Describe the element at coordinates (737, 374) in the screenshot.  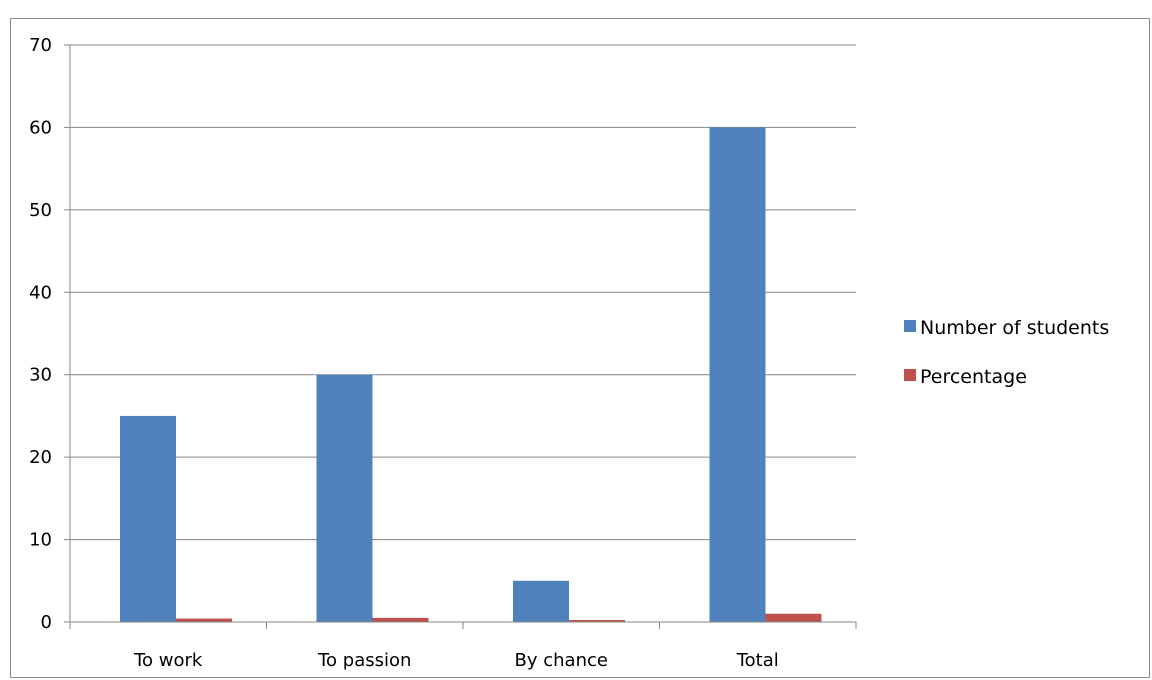
I see `bar-number-of-students-total` at that location.